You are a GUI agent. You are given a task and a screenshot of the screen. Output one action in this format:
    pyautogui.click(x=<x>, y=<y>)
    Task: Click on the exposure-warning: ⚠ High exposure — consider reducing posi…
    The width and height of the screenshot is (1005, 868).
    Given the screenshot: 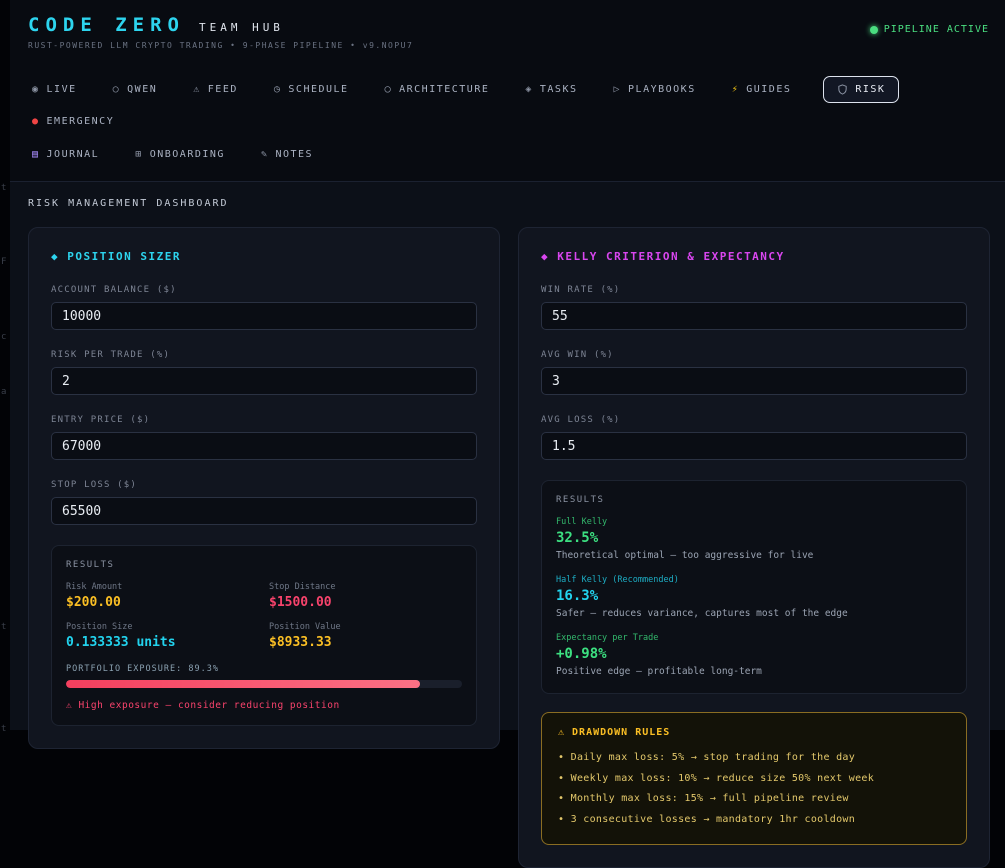 What is the action you would take?
    pyautogui.click(x=203, y=705)
    